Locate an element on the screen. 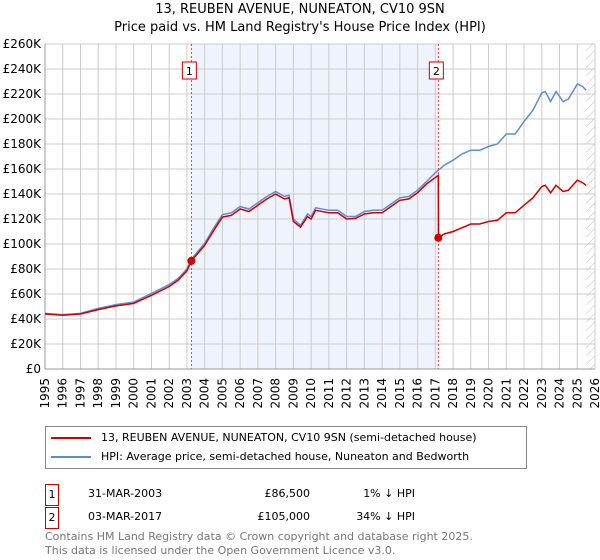  x-tick-label: 2026 is located at coordinates (594, 393).